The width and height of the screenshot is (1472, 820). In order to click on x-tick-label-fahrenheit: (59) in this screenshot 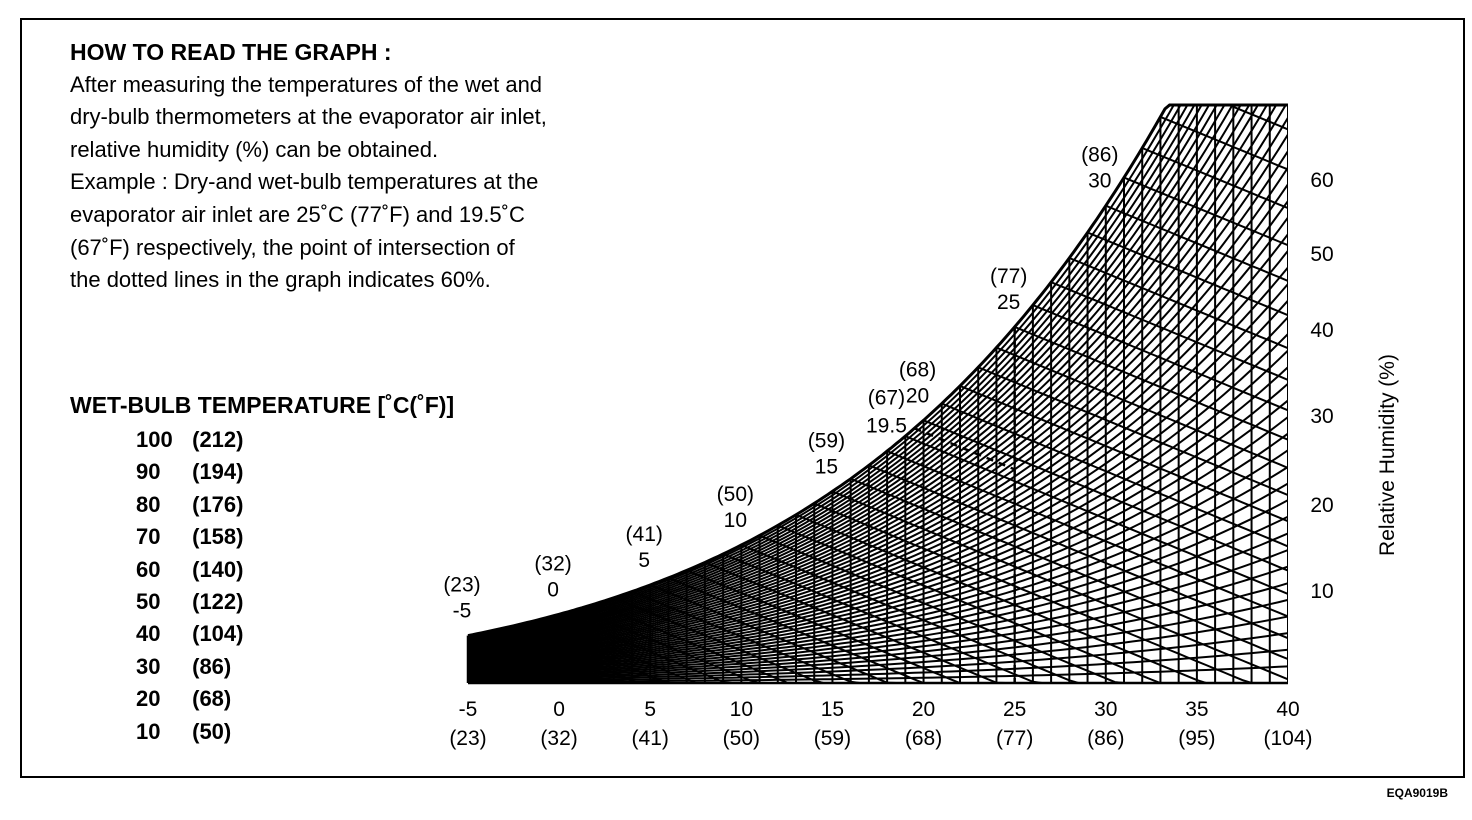, I will do `click(832, 738)`.